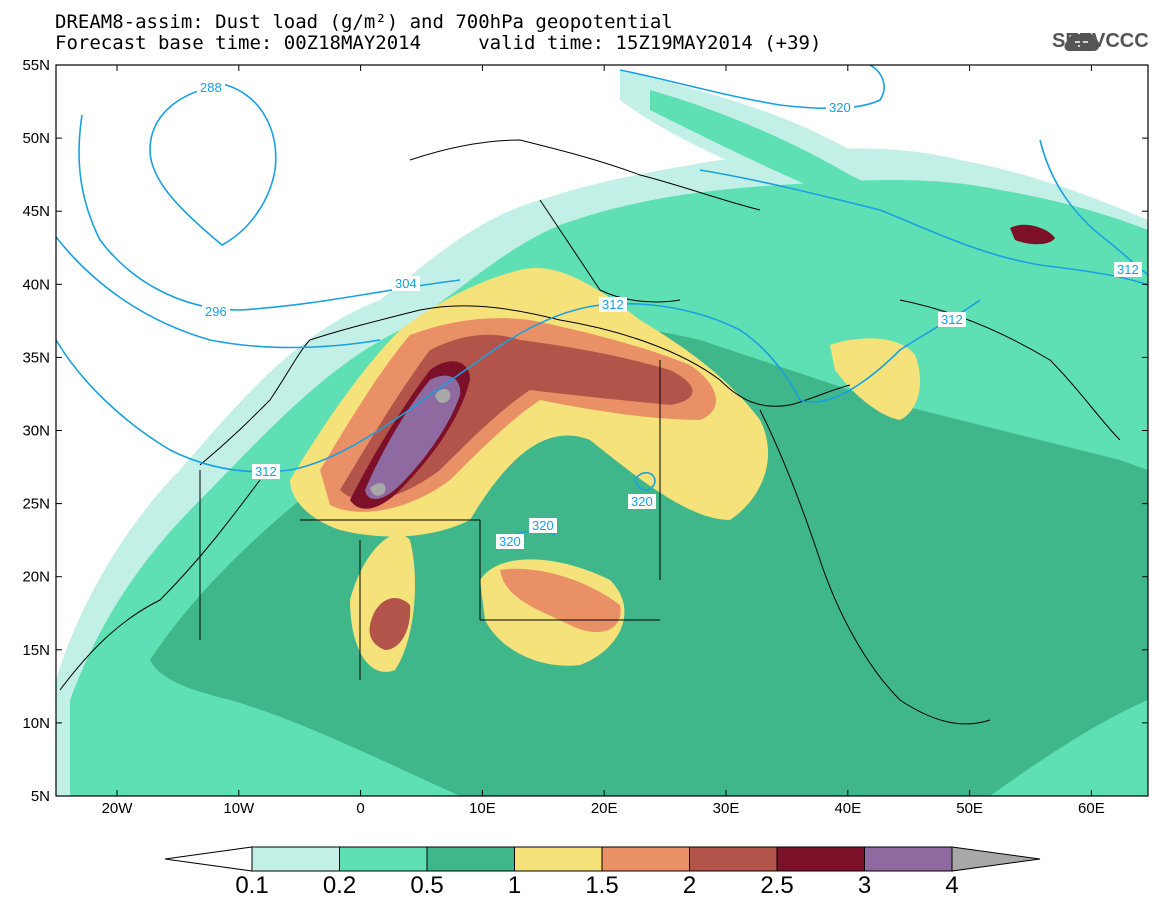 The image size is (1165, 907). What do you see at coordinates (952, 319) in the screenshot?
I see `contour-label-312-east: 312` at bounding box center [952, 319].